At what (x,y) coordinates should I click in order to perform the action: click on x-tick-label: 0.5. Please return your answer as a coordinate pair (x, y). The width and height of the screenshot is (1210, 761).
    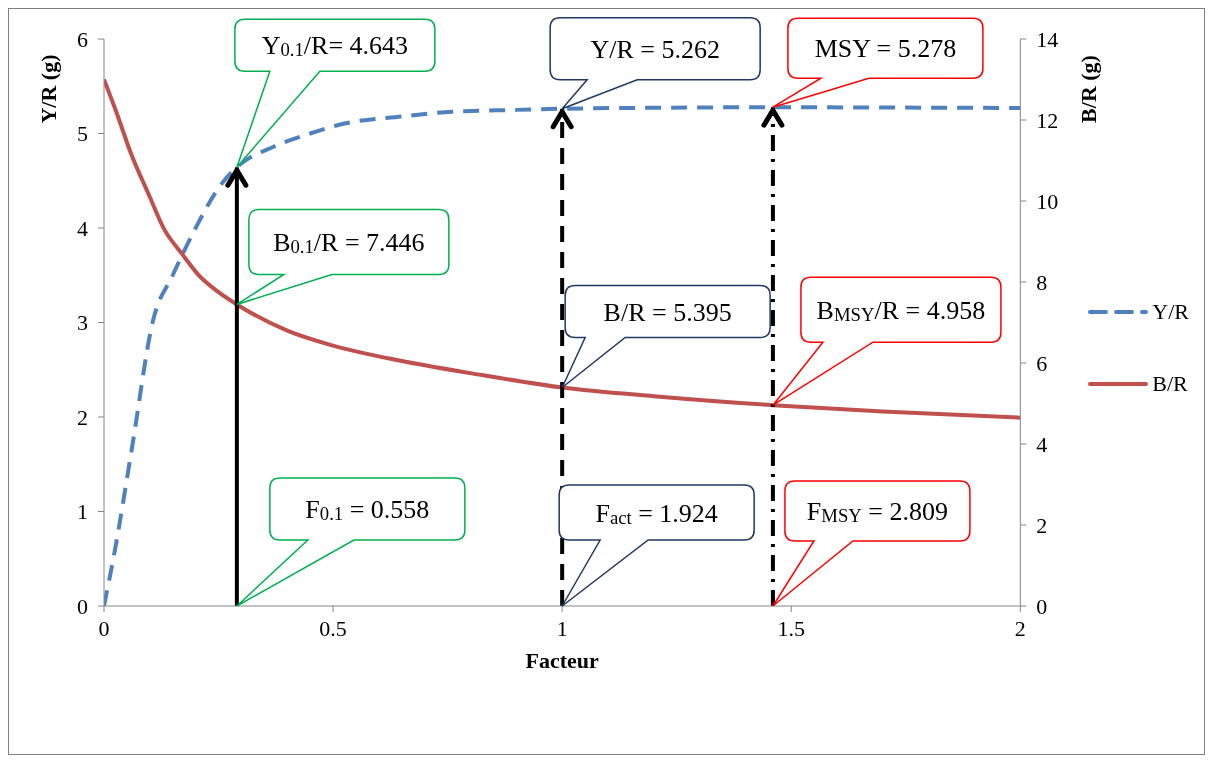
    Looking at the image, I should click on (333, 628).